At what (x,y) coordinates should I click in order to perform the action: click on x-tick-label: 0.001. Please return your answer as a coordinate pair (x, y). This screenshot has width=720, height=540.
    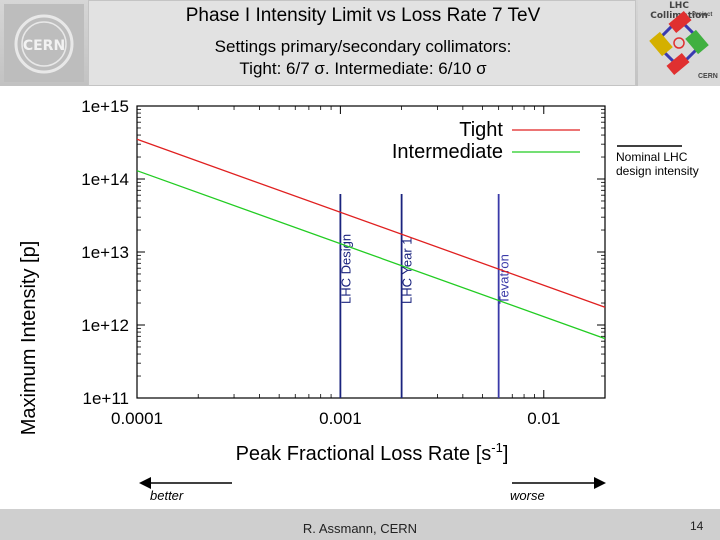
    Looking at the image, I should click on (340, 418).